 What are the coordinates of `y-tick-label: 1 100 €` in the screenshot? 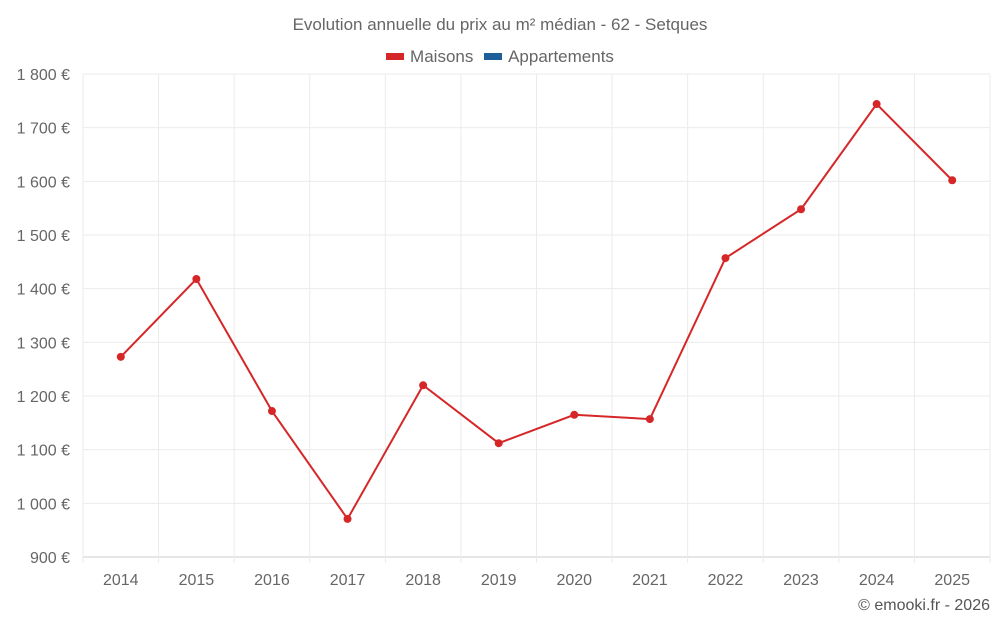 It's located at (43, 451).